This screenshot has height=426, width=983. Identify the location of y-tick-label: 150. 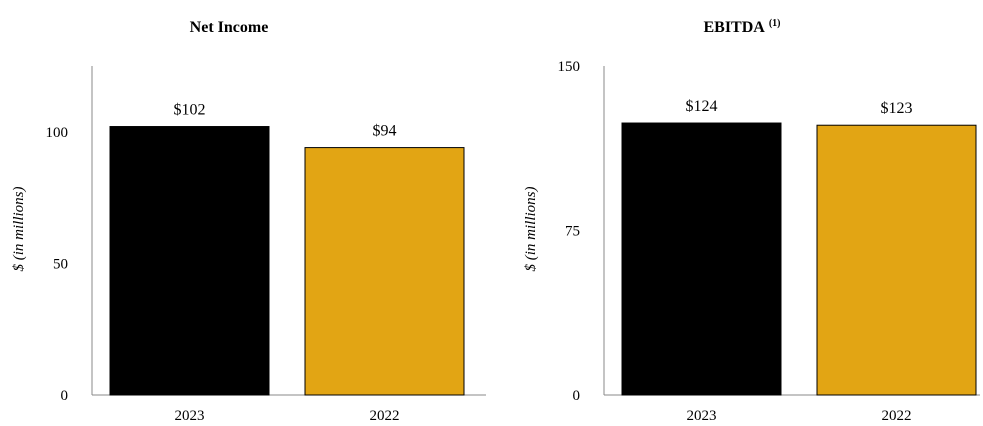
(569, 67).